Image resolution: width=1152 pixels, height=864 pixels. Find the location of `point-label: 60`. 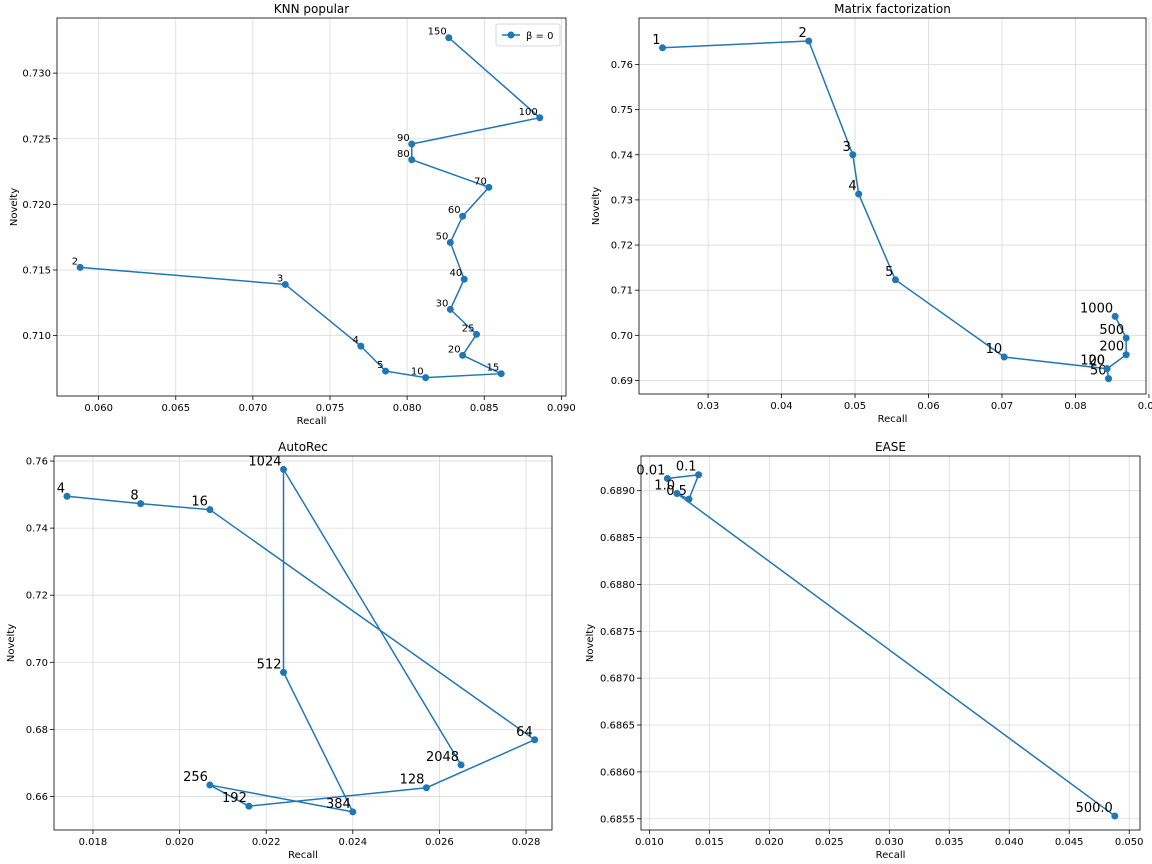

point-label: 60 is located at coordinates (454, 210).